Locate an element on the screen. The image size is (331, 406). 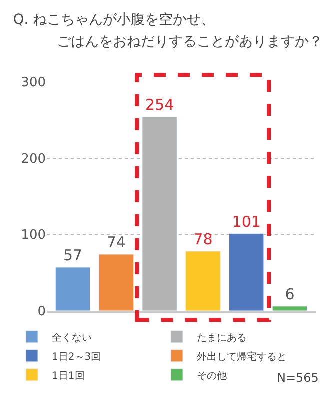
text: N=565 is located at coordinates (298, 378).